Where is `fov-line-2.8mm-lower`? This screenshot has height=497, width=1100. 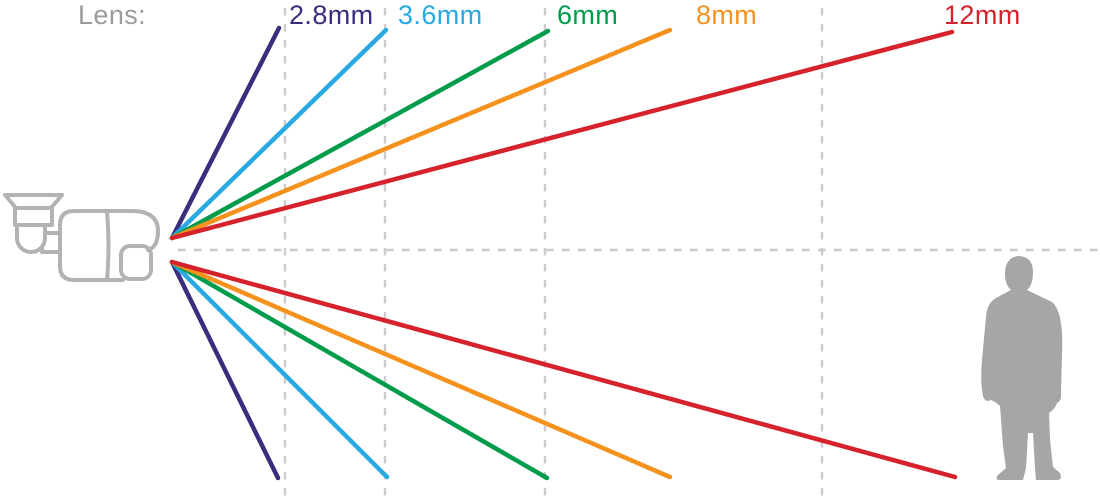 fov-line-2.8mm-lower is located at coordinates (225, 370).